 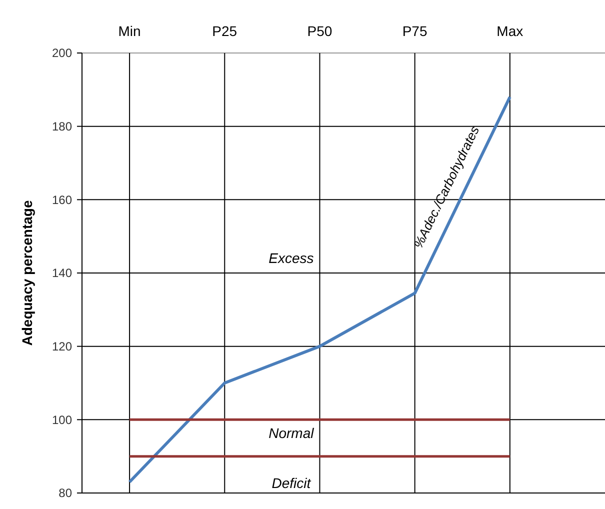 What do you see at coordinates (62, 127) in the screenshot?
I see `y-tick-label: 180` at bounding box center [62, 127].